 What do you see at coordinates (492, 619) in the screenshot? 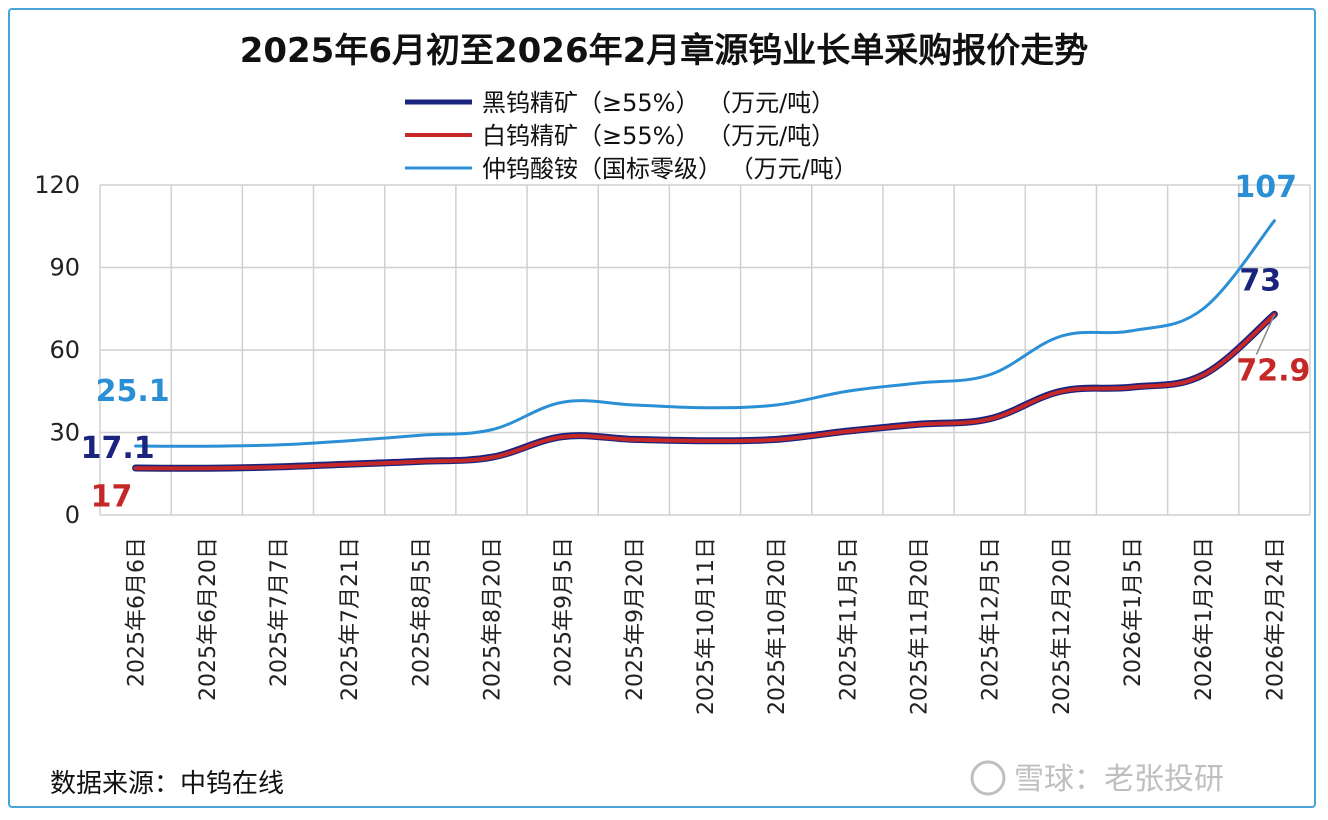
I see `x-tick-label: 2025年8月20日` at bounding box center [492, 619].